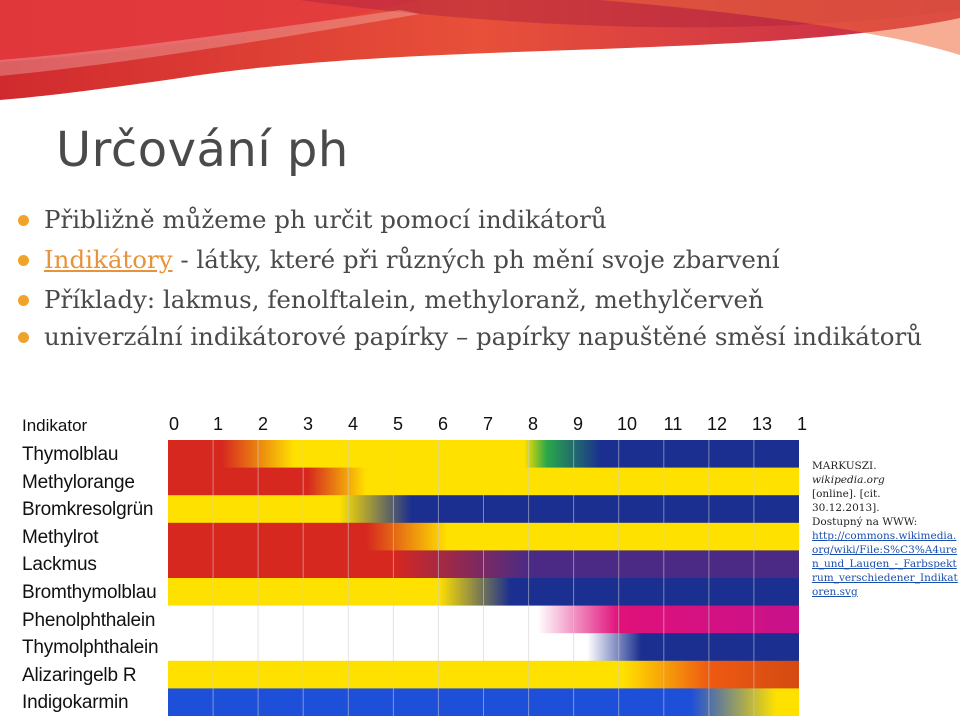 The image size is (960, 716). I want to click on indicator-name: Methylrot, so click(60, 537).